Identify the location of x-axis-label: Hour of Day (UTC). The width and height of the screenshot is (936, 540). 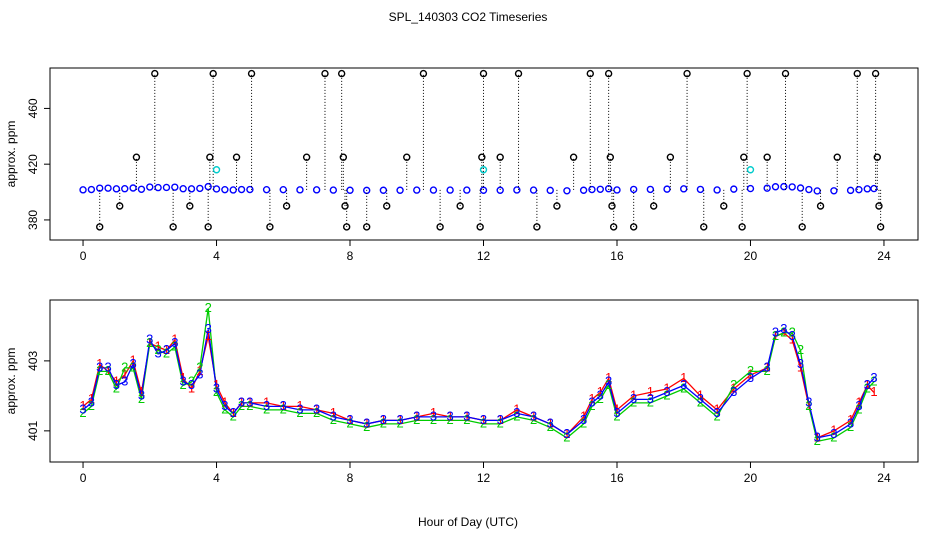
(468, 522).